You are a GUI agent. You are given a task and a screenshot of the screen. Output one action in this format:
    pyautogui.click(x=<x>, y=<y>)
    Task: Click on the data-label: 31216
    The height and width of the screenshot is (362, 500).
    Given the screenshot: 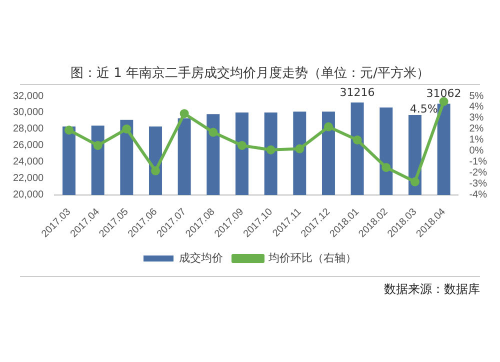 What is the action you would take?
    pyautogui.click(x=357, y=92)
    